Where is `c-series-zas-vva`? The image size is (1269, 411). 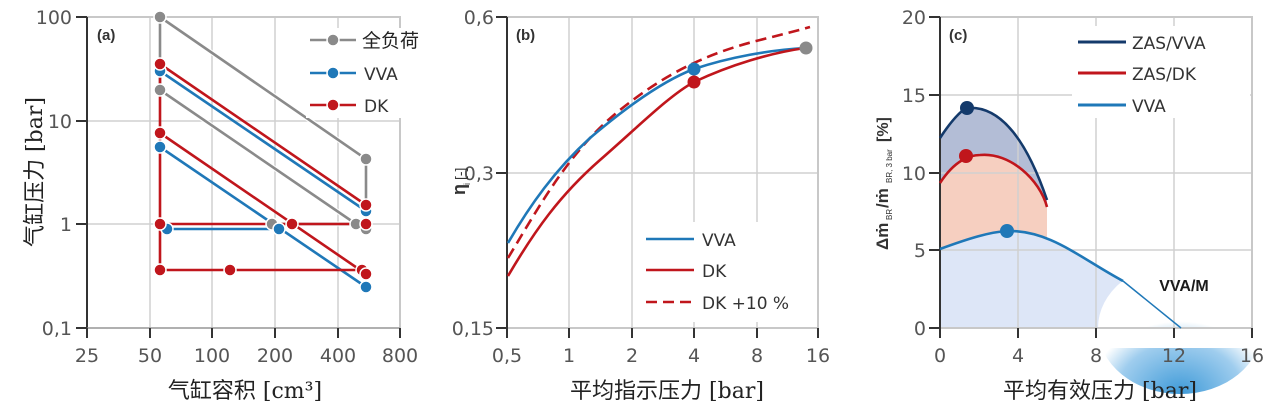
c-series-zas-vva is located at coordinates (993, 153).